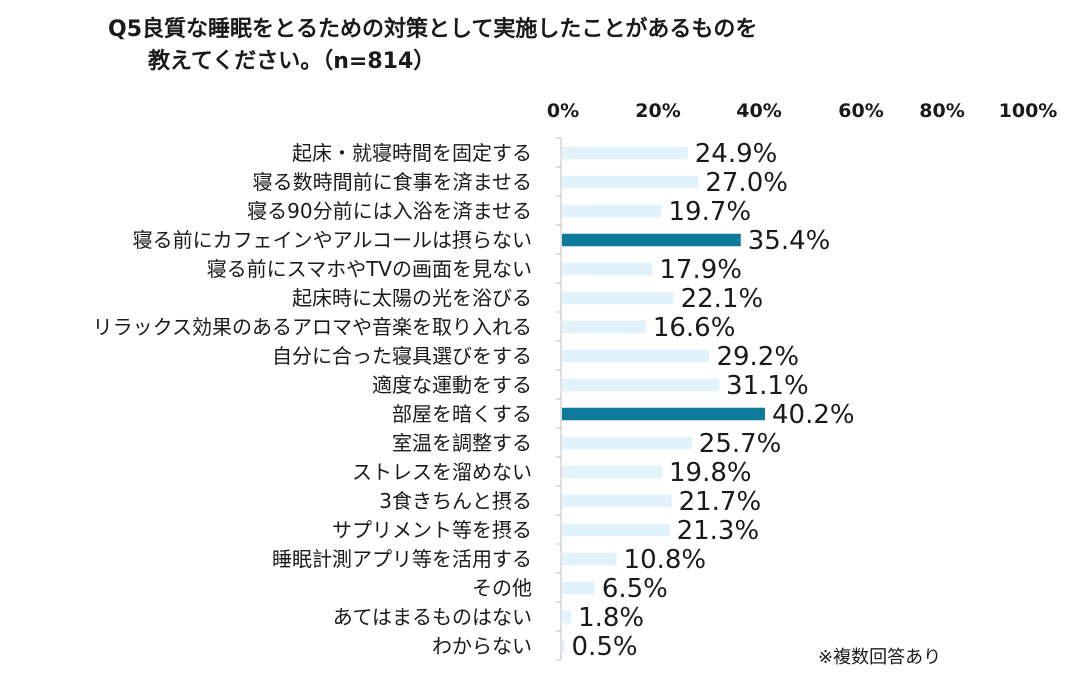 The image size is (1083, 678). I want to click on value-label: 0.5%, so click(605, 647).